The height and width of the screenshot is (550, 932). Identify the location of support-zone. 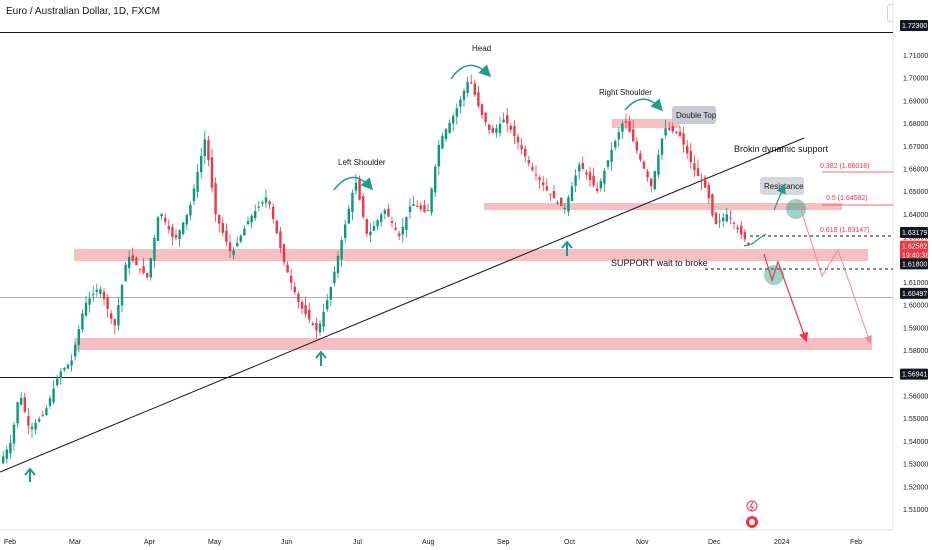
(471, 255).